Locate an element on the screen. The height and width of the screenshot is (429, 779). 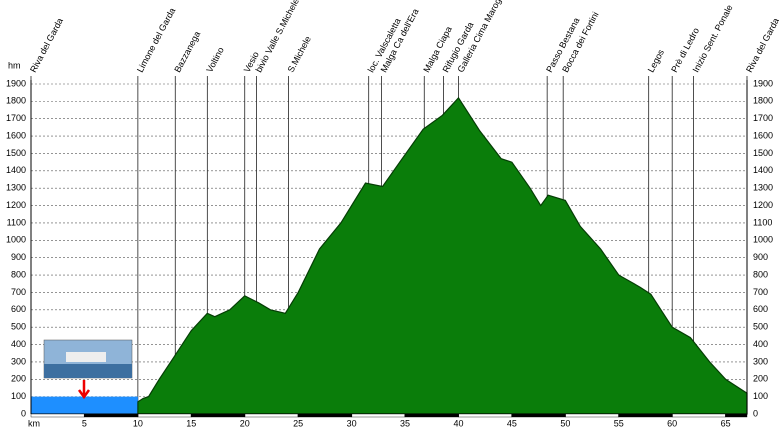
y-tick-label: 500 is located at coordinates (18, 327).